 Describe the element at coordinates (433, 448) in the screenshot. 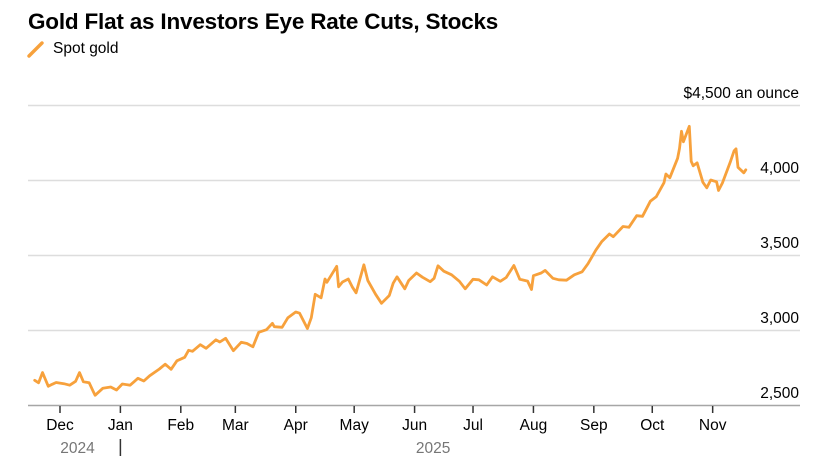

I see `year-label: 2025` at that location.